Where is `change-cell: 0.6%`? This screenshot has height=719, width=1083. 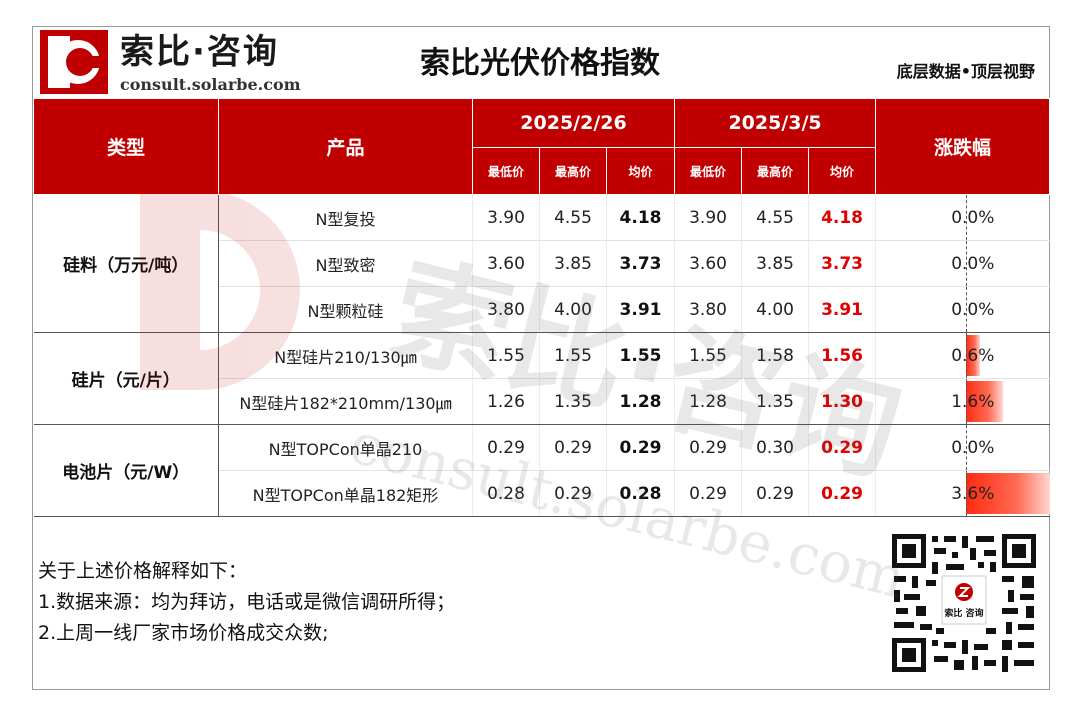 change-cell: 0.6% is located at coordinates (962, 355).